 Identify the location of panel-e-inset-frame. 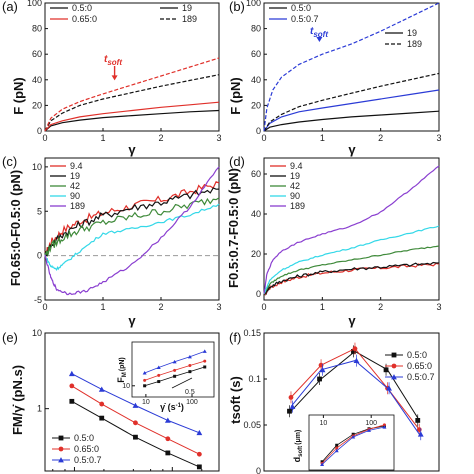
(173, 369).